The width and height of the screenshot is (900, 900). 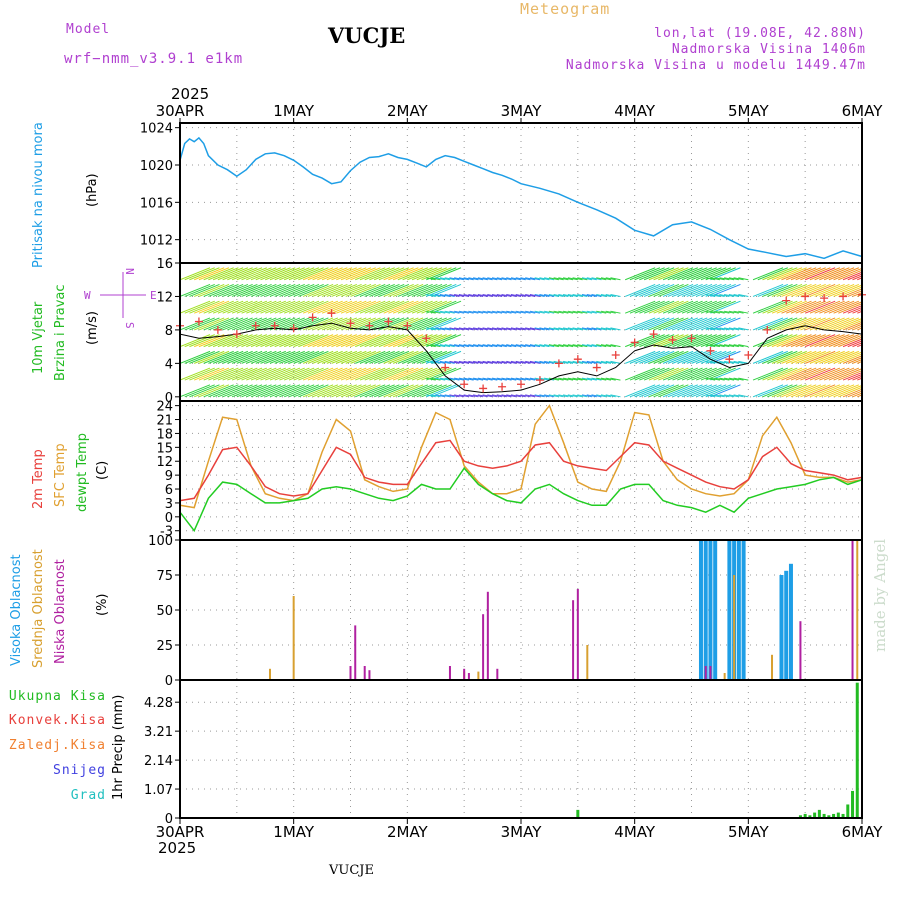 What do you see at coordinates (294, 832) in the screenshot?
I see `day-label-bottom: 1MAY` at bounding box center [294, 832].